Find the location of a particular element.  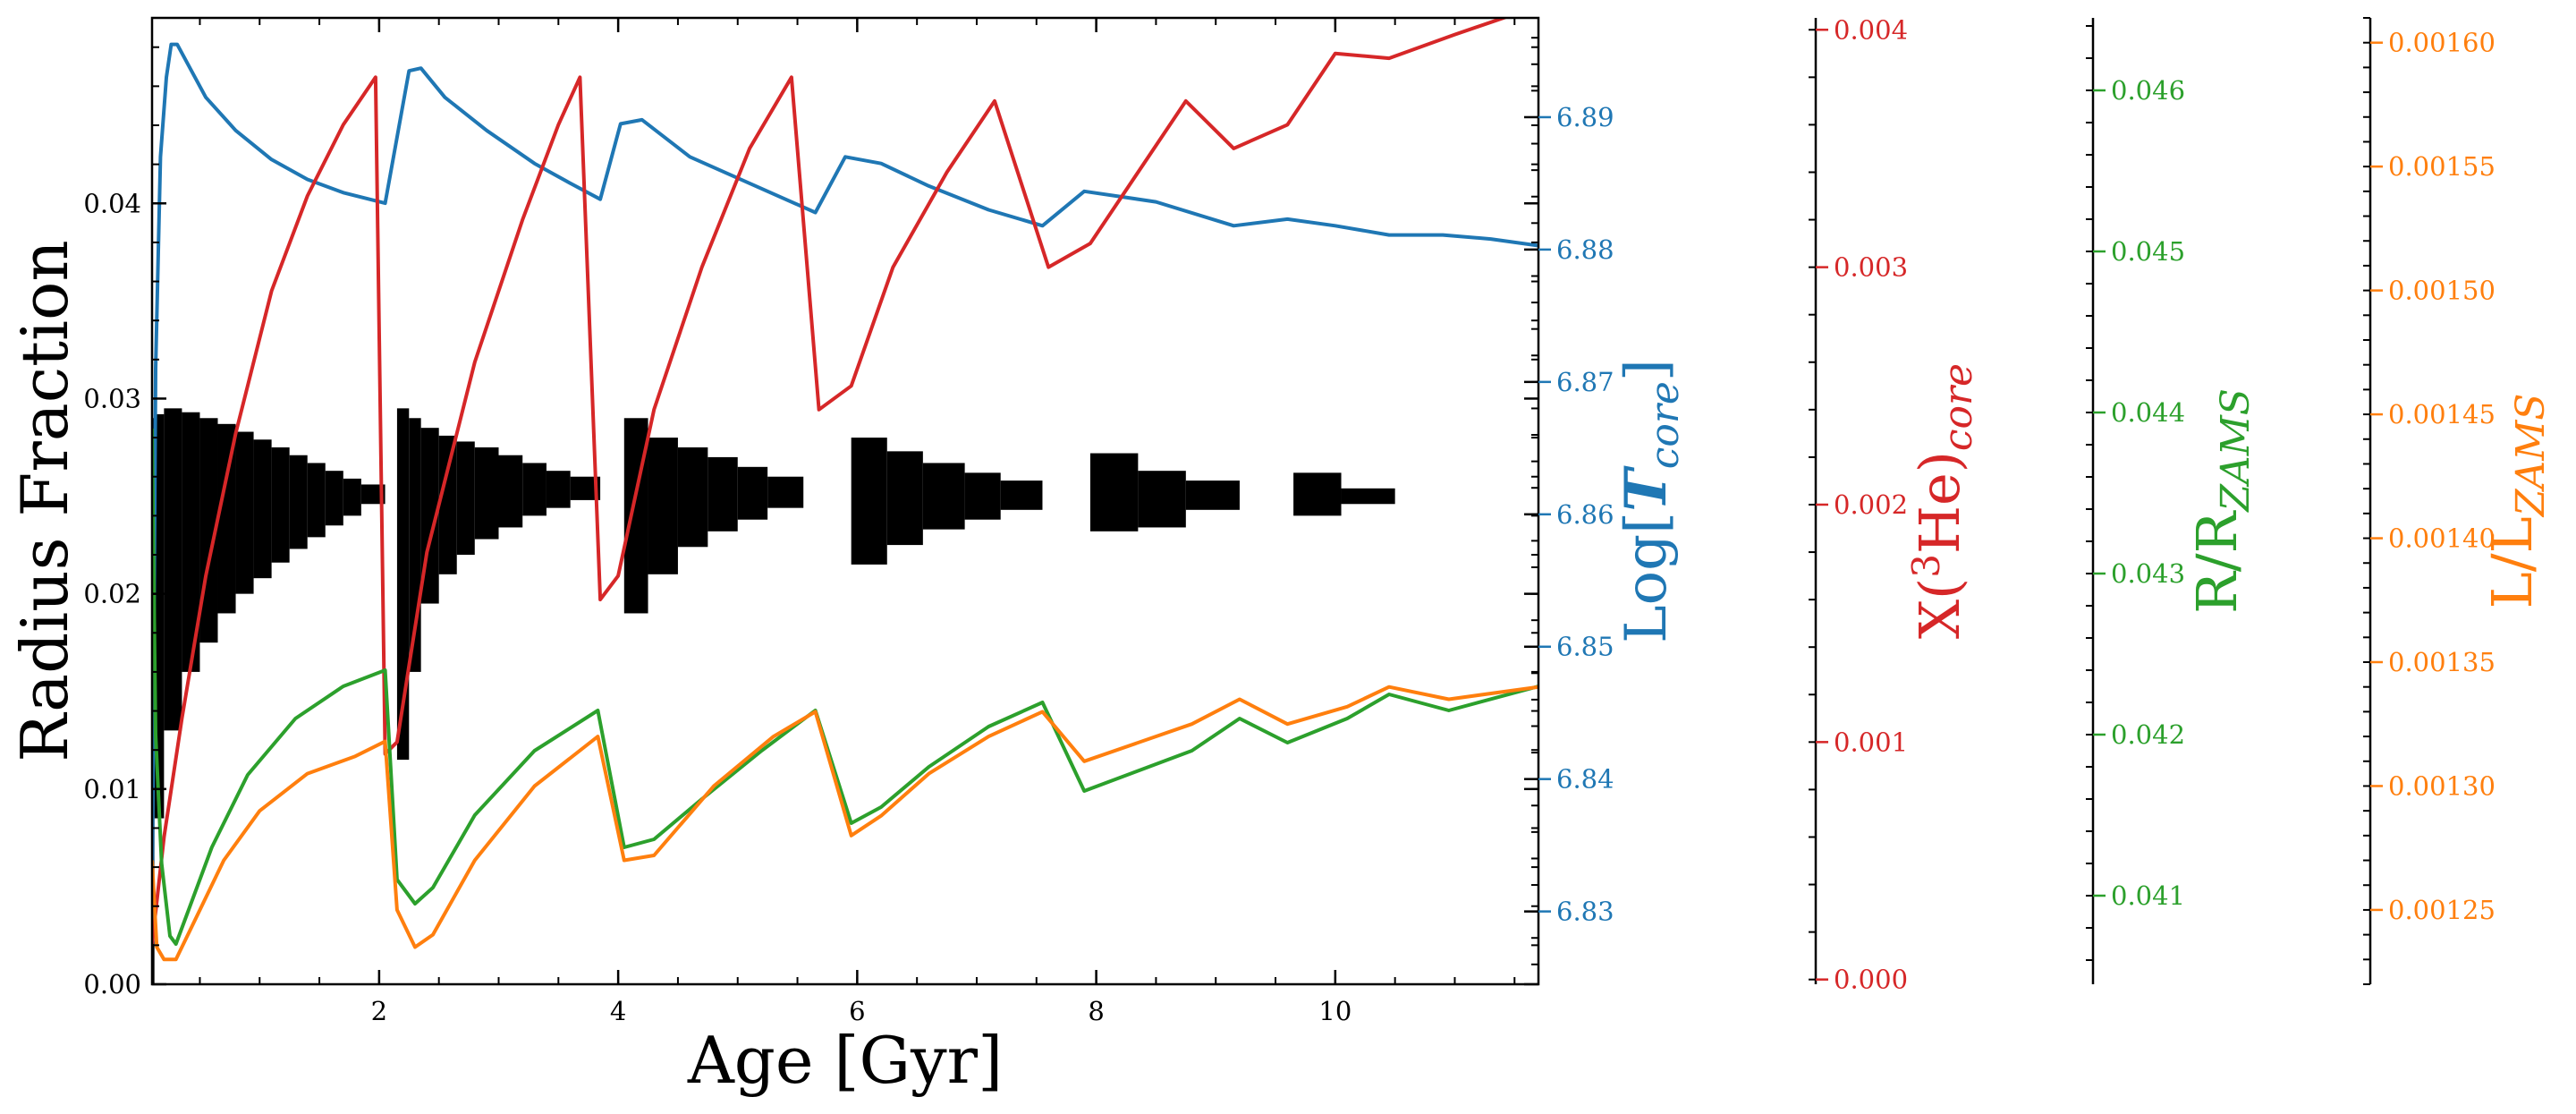

y-tick-label-xhe3: 0.000 is located at coordinates (1871, 980).